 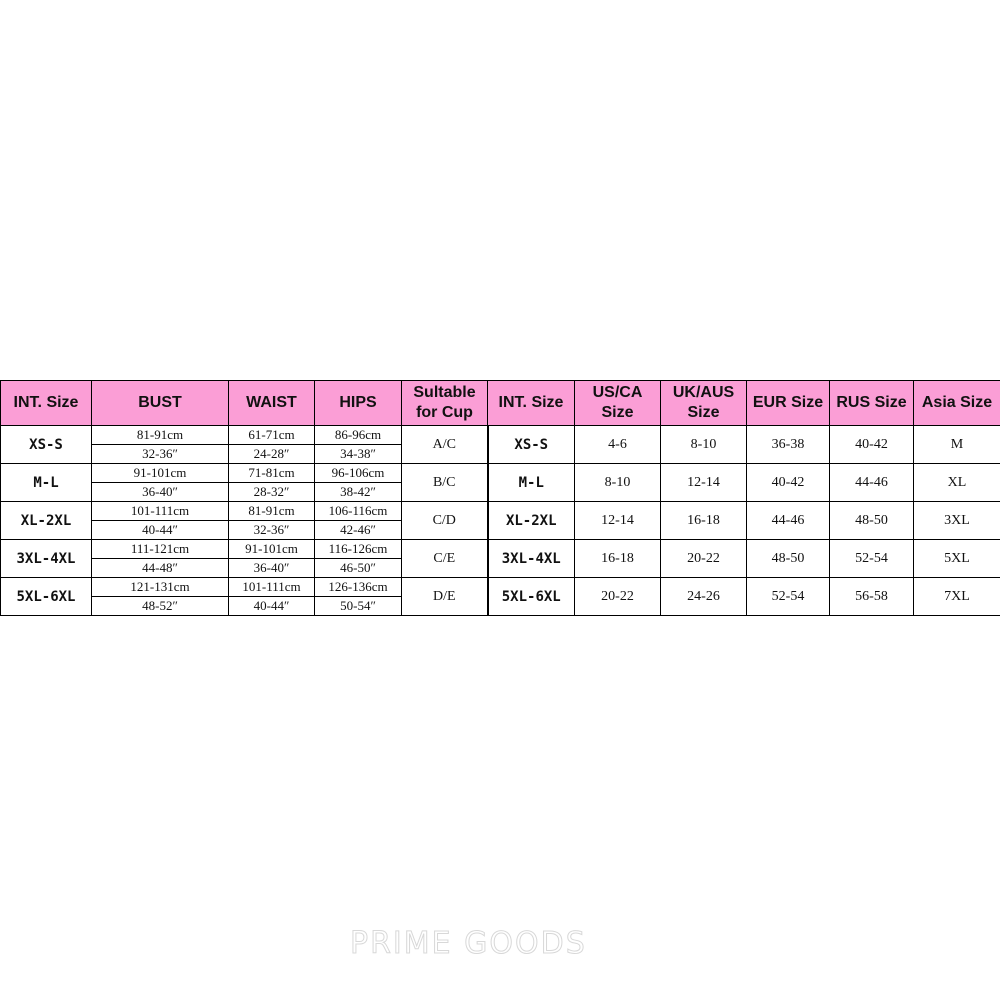 I want to click on eur-size-cell: 36-38, so click(x=788, y=444).